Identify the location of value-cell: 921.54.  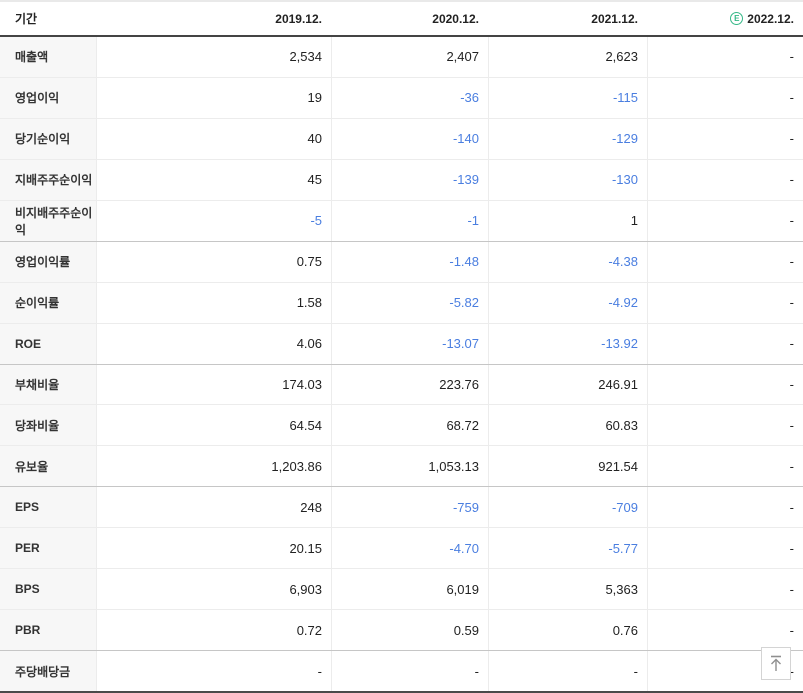
(567, 466).